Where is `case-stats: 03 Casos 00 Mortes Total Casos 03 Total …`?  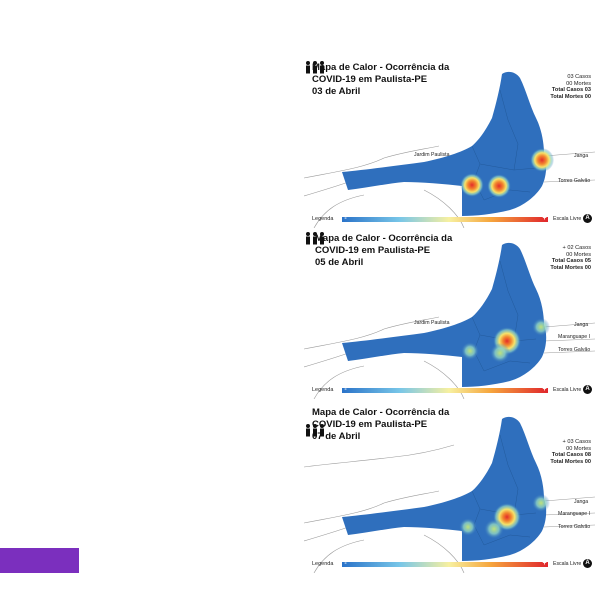 case-stats: 03 Casos 00 Mortes Total Casos 03 Total … is located at coordinates (570, 87).